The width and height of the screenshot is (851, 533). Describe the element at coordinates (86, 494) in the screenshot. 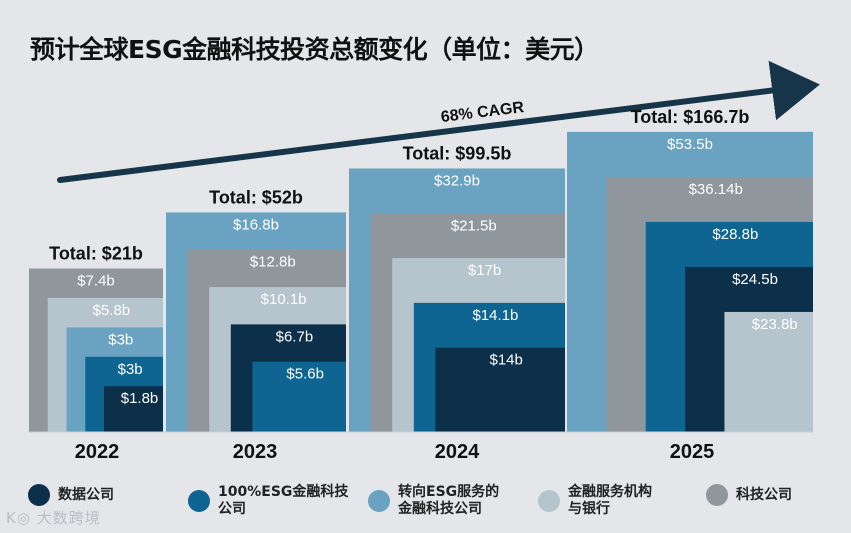

I see `legend-label: 数据公司` at that location.